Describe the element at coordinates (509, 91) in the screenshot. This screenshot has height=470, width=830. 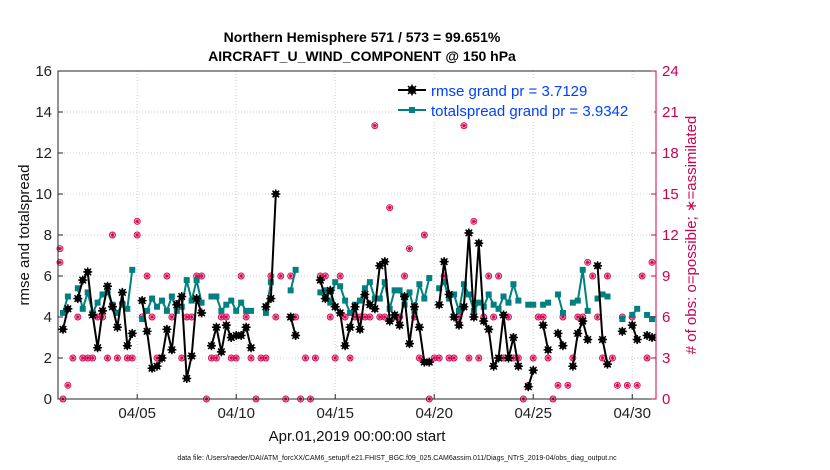
I see `legend-rmse-label: rmse grand pr = 3.7129` at that location.